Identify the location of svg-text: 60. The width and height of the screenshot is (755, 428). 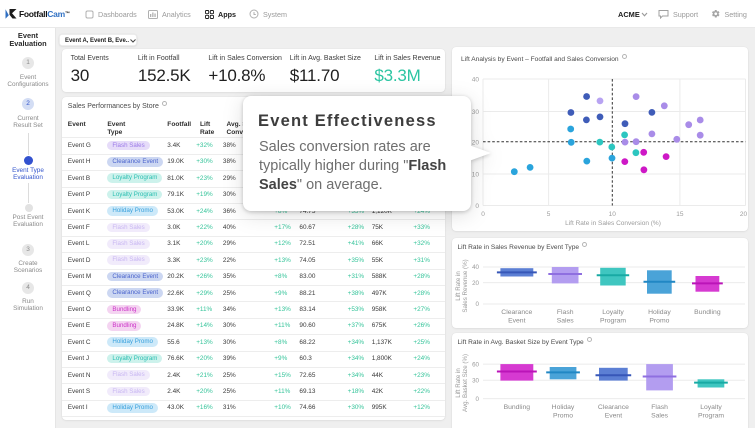
(475, 364).